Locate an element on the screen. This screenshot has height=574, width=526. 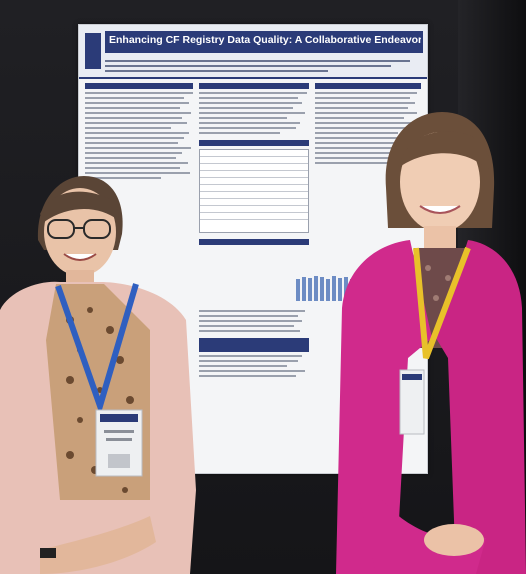
poster-authors is located at coordinates (264, 65).